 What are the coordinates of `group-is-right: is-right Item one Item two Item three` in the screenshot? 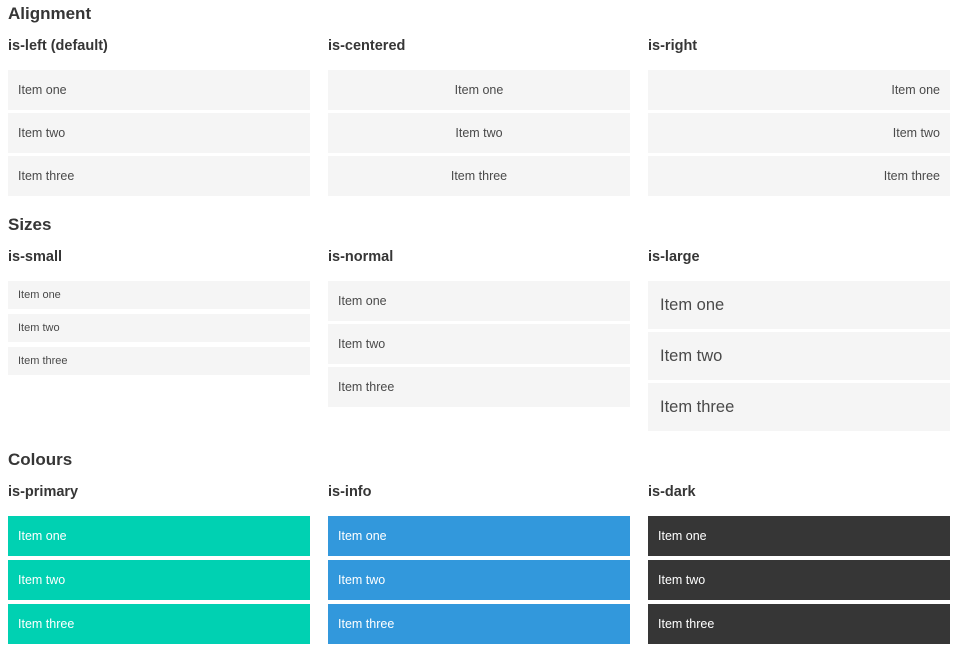 It's located at (799, 118).